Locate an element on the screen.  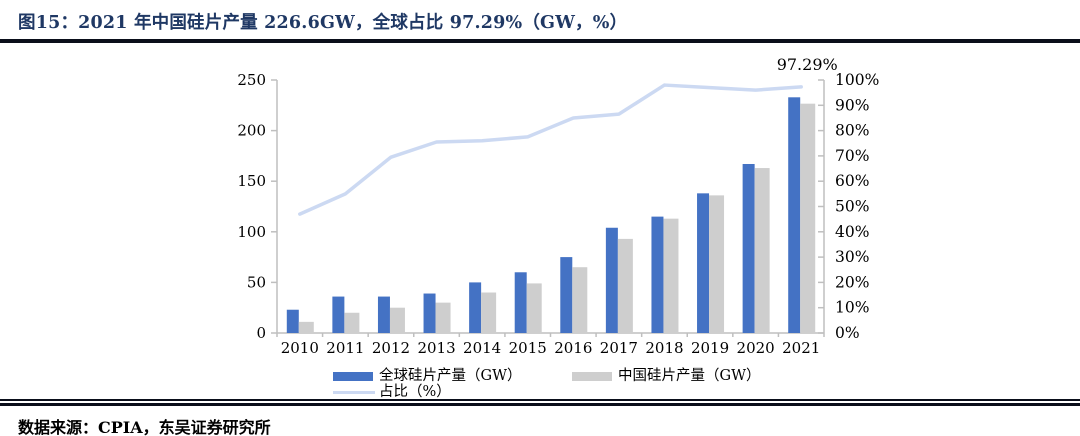
bar-global-2014 is located at coordinates (475, 307).